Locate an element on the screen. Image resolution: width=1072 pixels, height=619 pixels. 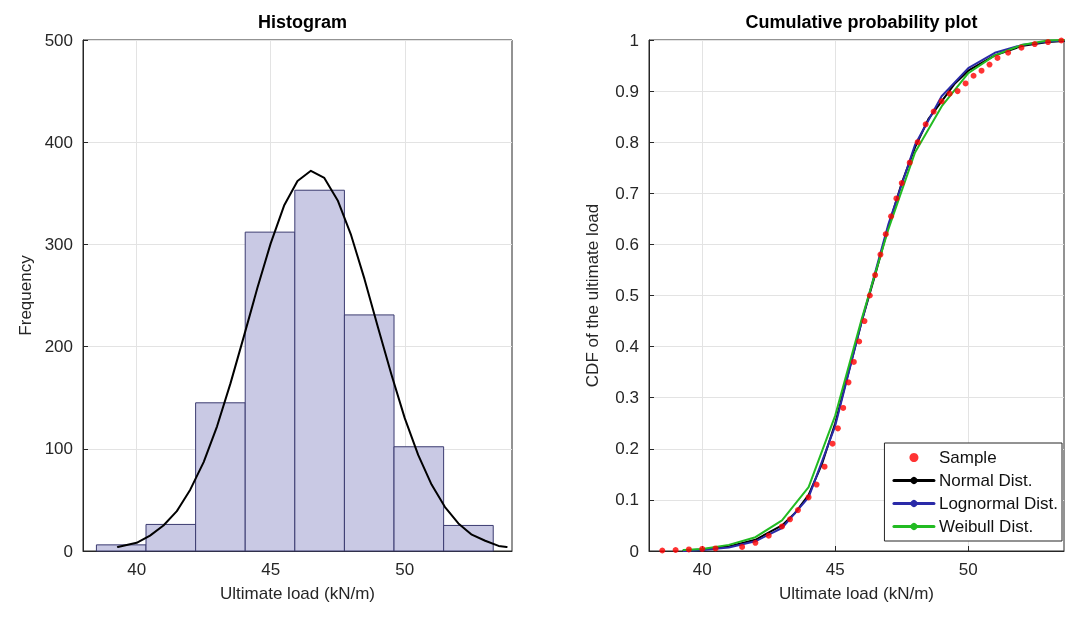
y-tick-label: 0.6 is located at coordinates (627, 244).